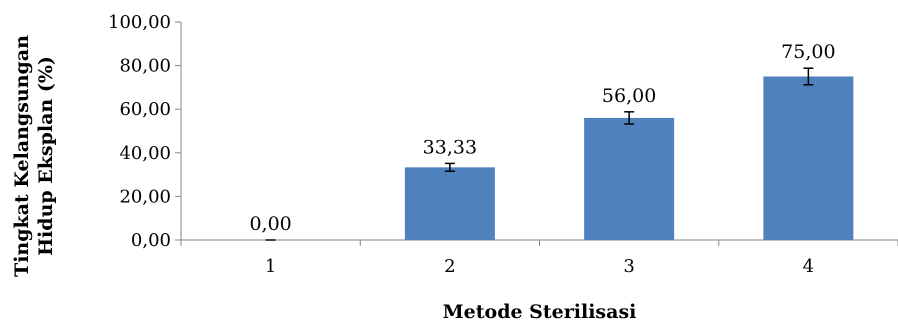 This screenshot has height=327, width=898. I want to click on y-tick-label: 80,00, so click(145, 66).